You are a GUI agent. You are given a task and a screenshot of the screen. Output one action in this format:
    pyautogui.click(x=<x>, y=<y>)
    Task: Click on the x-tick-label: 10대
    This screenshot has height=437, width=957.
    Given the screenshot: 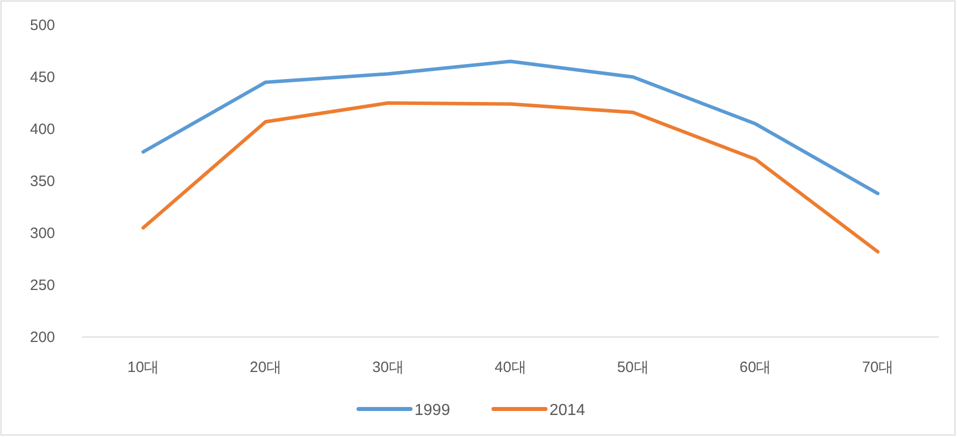 What is the action you would take?
    pyautogui.click(x=143, y=367)
    